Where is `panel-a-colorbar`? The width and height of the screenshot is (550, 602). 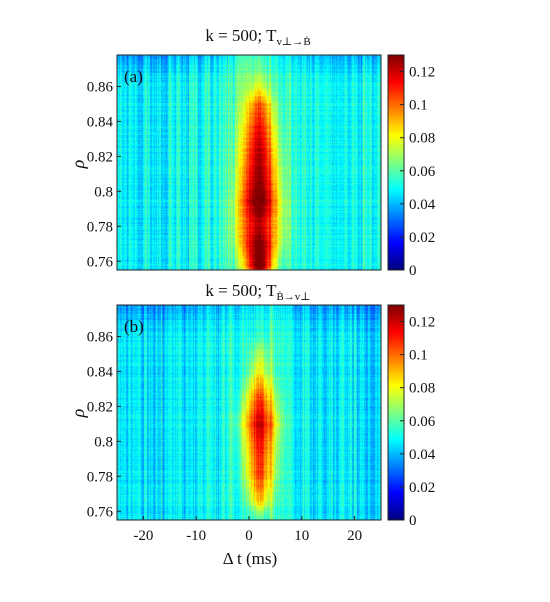
panel-a-colorbar is located at coordinates (396, 162).